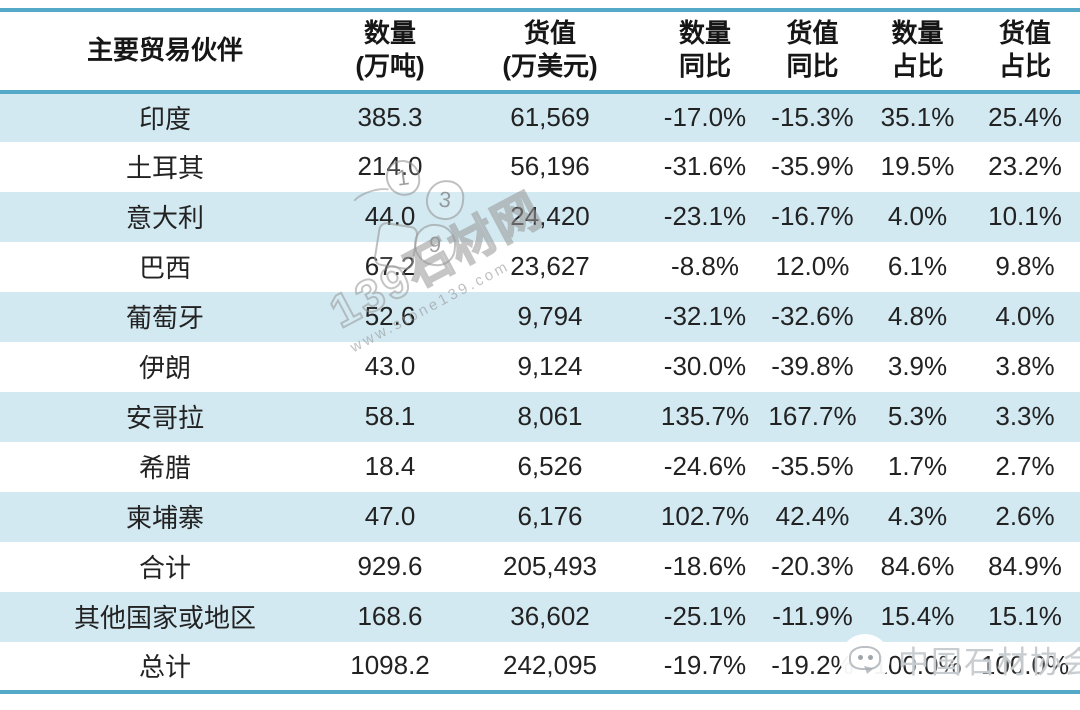 The image size is (1080, 710). What do you see at coordinates (390, 166) in the screenshot?
I see `cell-quantity: 214.0` at bounding box center [390, 166].